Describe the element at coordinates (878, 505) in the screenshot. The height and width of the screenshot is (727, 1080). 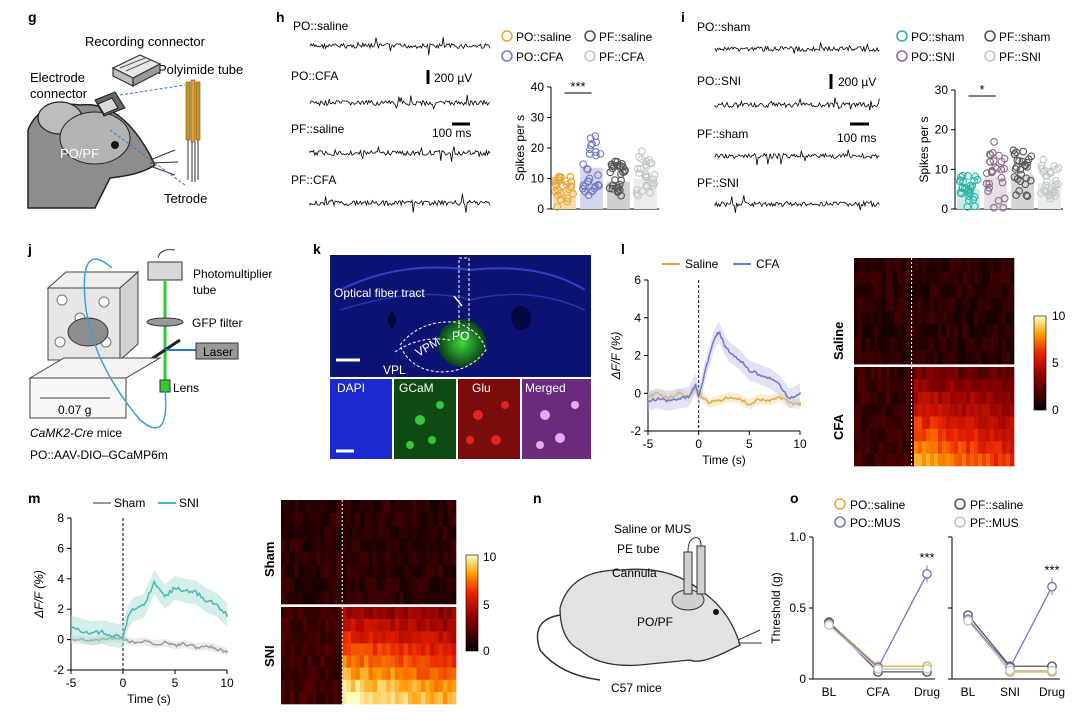
I see `legend-label: PO::saline` at that location.